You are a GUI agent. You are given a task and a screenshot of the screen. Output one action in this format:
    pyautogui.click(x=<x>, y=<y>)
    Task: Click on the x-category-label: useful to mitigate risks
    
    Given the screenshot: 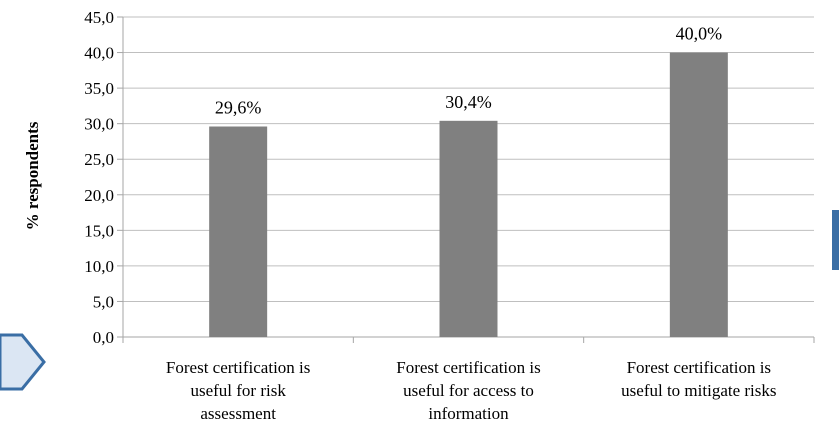 What is the action you would take?
    pyautogui.click(x=698, y=390)
    